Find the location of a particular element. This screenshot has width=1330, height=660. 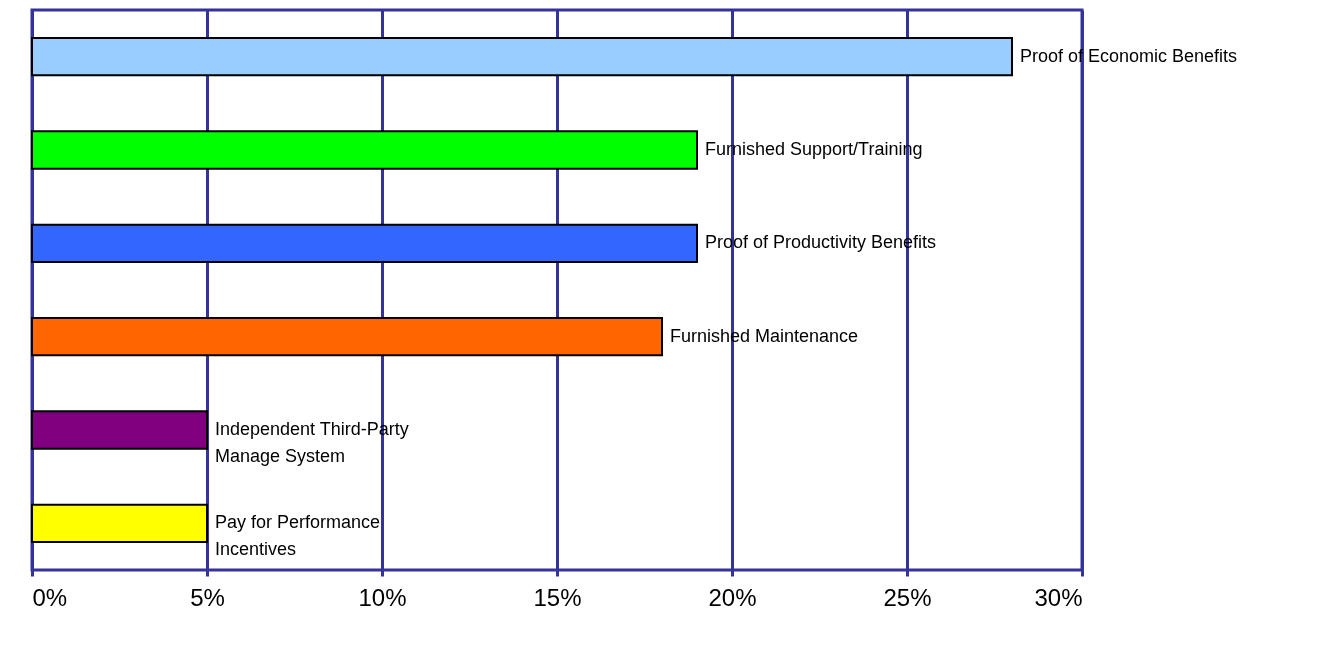

x-tick-label: 15% is located at coordinates (557, 597).